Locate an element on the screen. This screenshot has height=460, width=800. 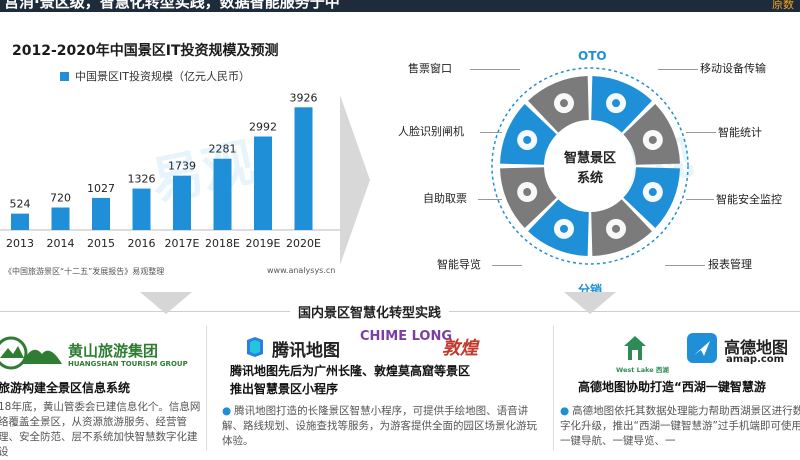
huangshan-logo-icon is located at coordinates (14, 353).